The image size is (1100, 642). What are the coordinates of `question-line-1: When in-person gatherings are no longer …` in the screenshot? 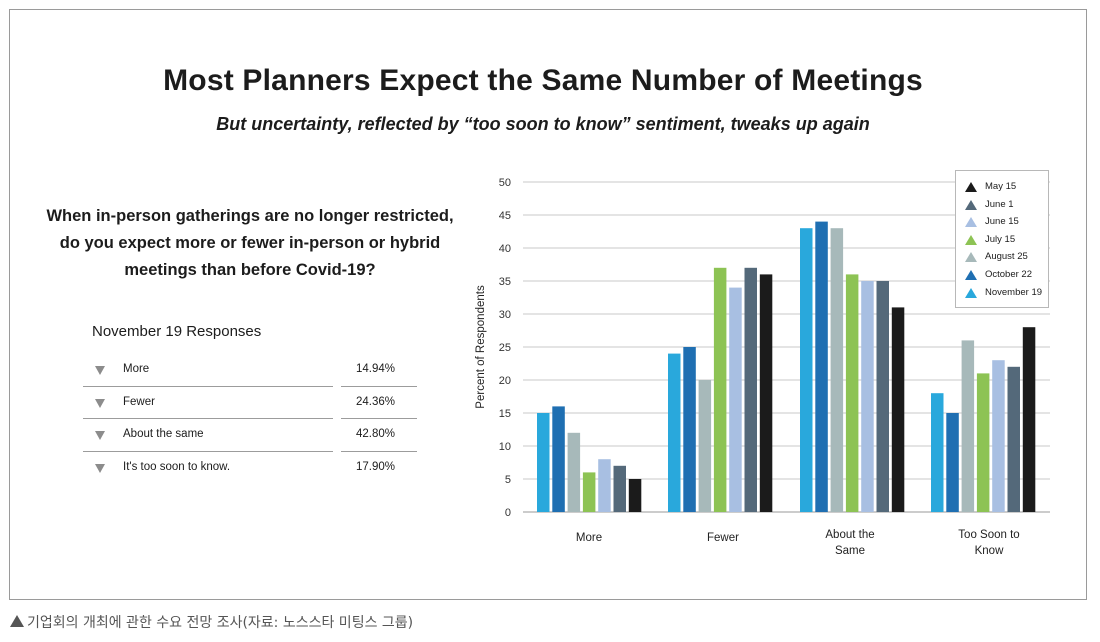 It's located at (250, 216).